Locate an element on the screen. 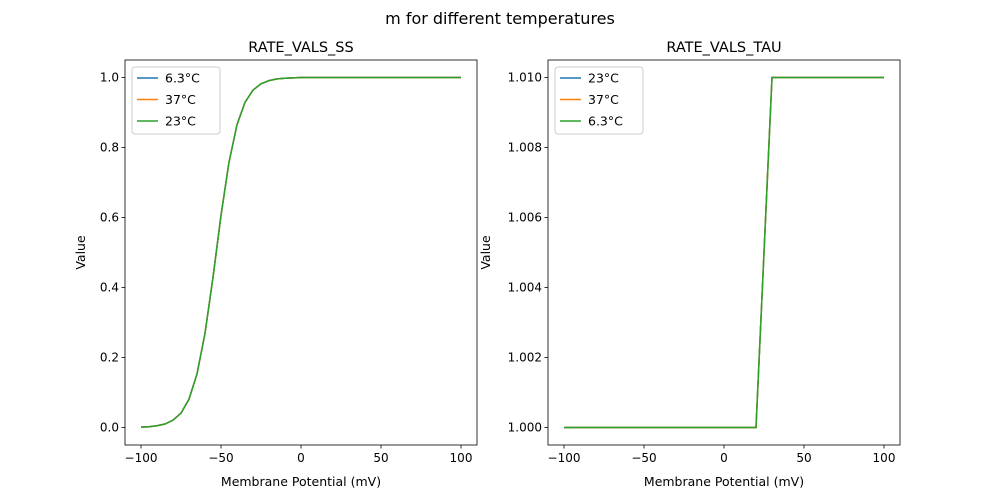 The width and height of the screenshot is (1000, 504). y-tick-label: 1.002 is located at coordinates (525, 358).